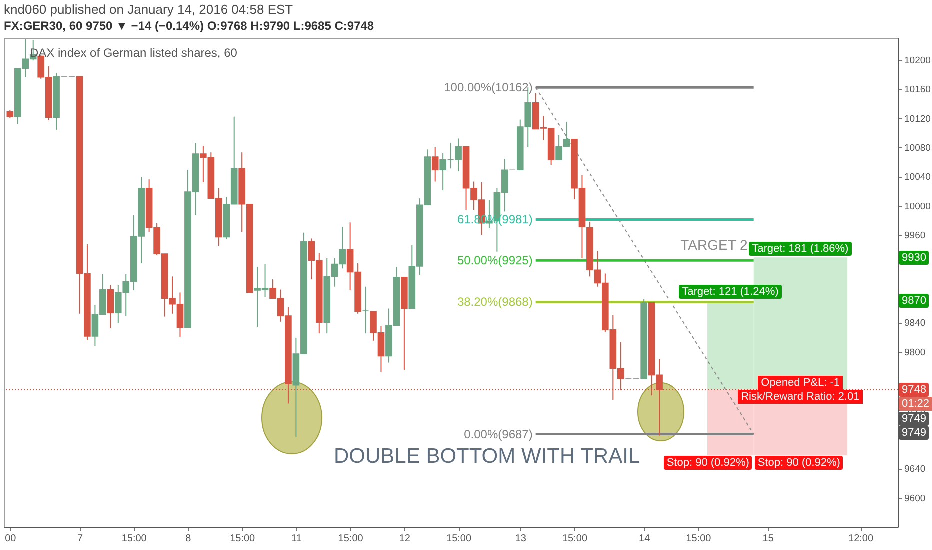 The width and height of the screenshot is (932, 550). Describe the element at coordinates (914, 301) in the screenshot. I see `text: 9870` at that location.